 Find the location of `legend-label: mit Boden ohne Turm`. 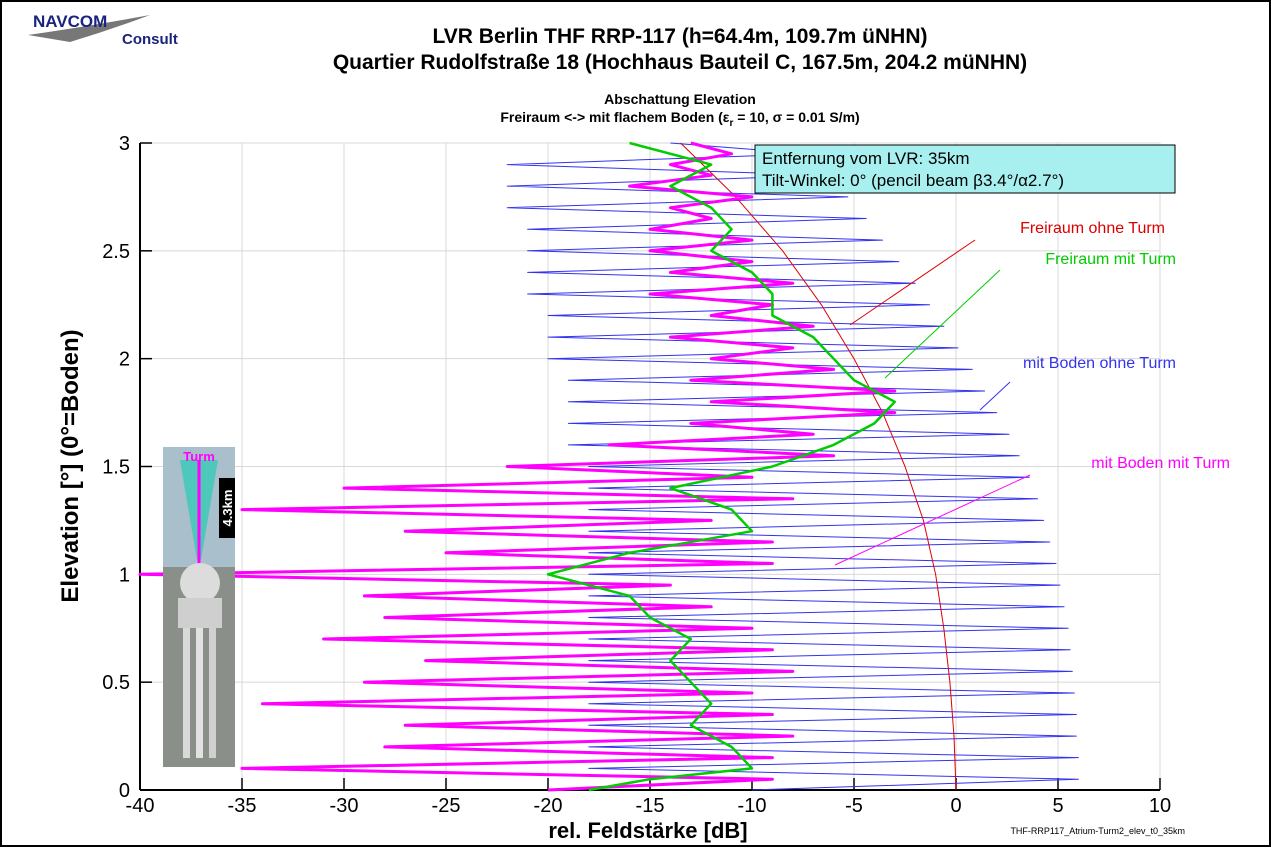

legend-label: mit Boden ohne Turm is located at coordinates (1099, 363).